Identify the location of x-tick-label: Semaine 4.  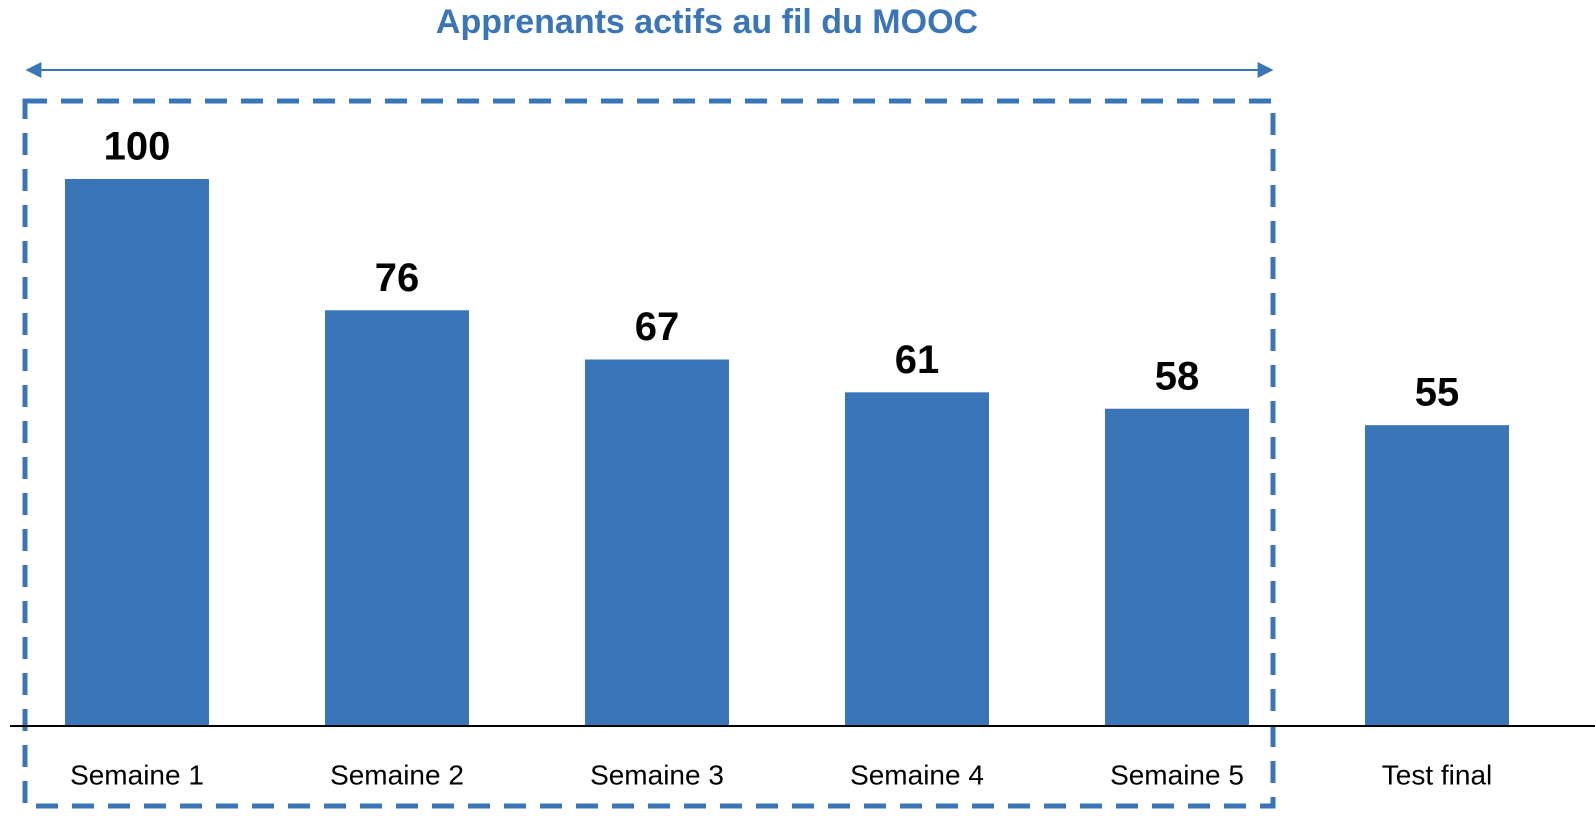
(917, 774).